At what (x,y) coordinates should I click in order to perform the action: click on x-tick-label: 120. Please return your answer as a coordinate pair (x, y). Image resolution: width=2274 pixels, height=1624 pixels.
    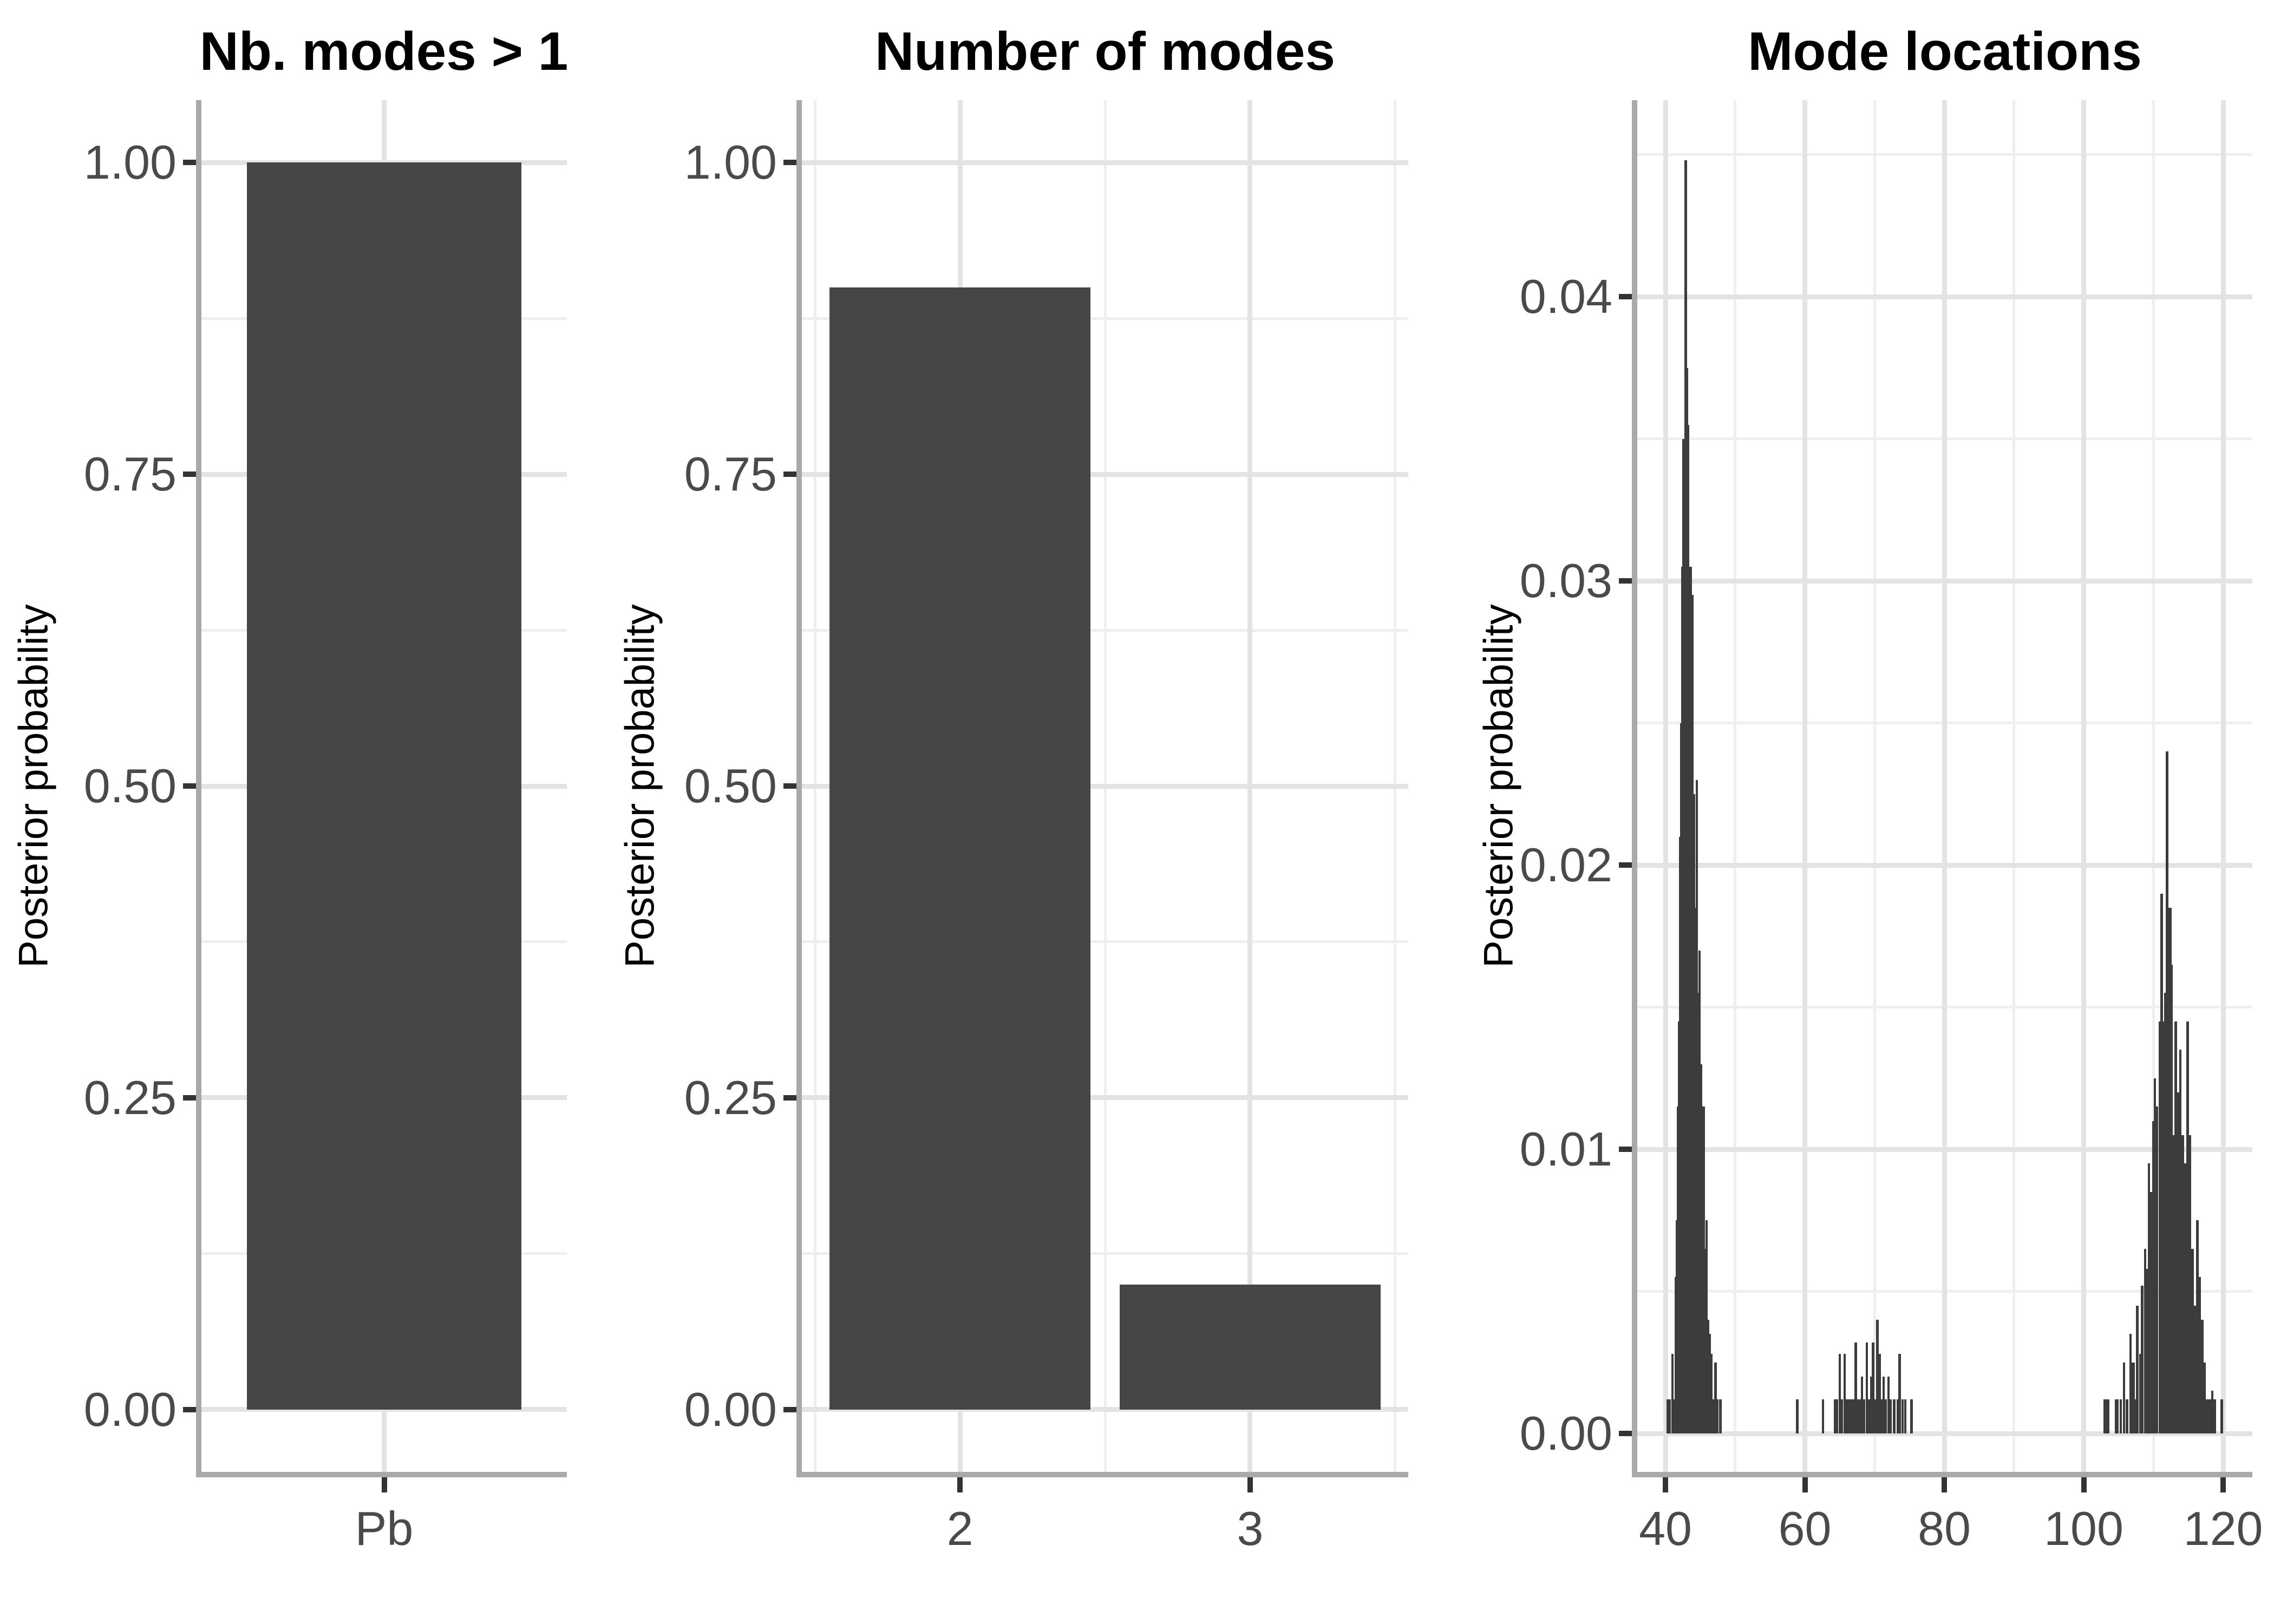
    Looking at the image, I should click on (2223, 1528).